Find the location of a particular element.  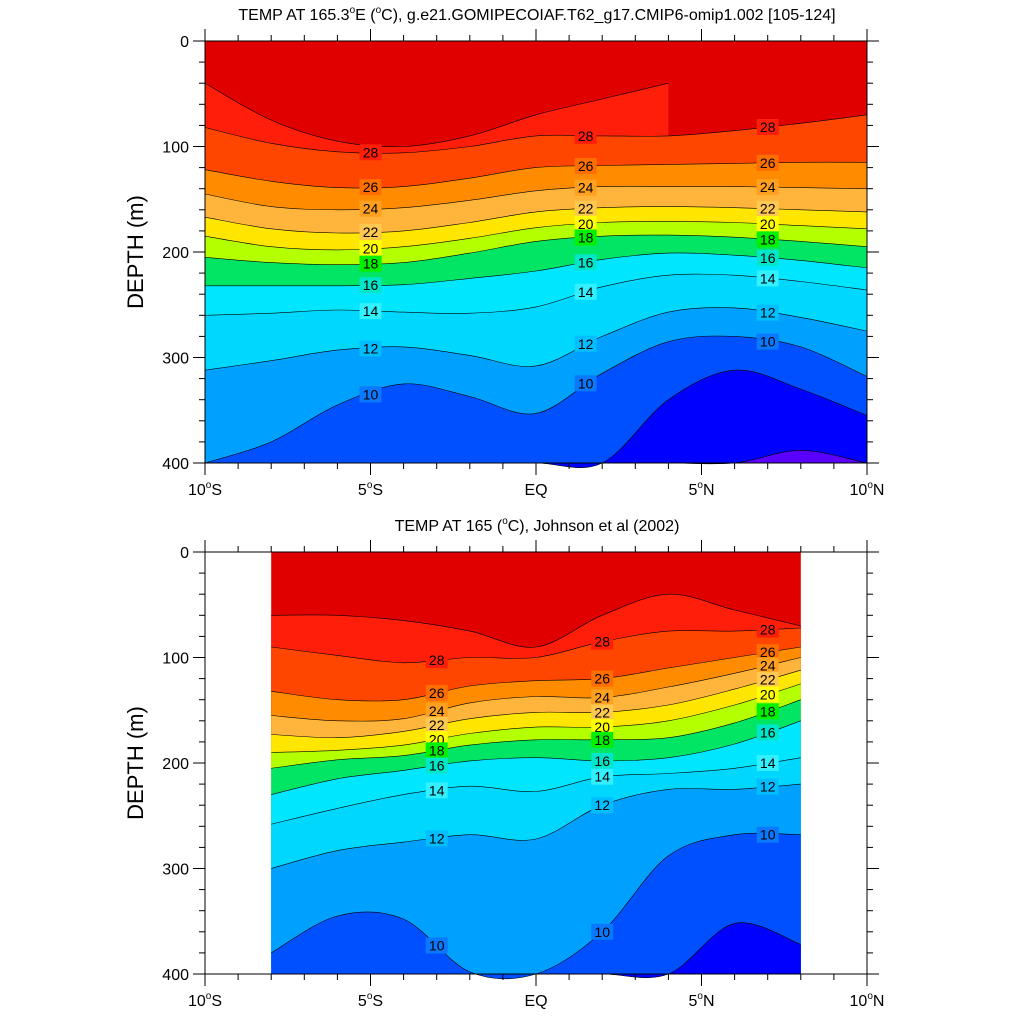

x-tick-label: 10oS is located at coordinates (205, 1000).